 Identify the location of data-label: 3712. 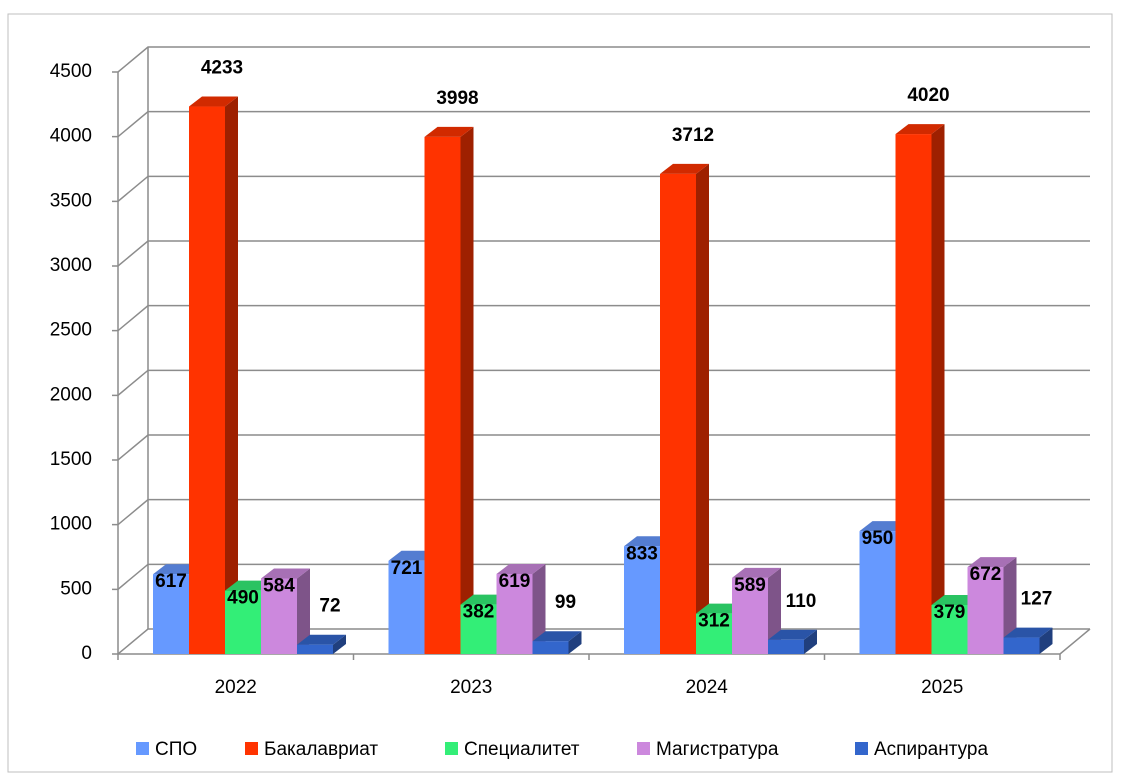
(693, 135).